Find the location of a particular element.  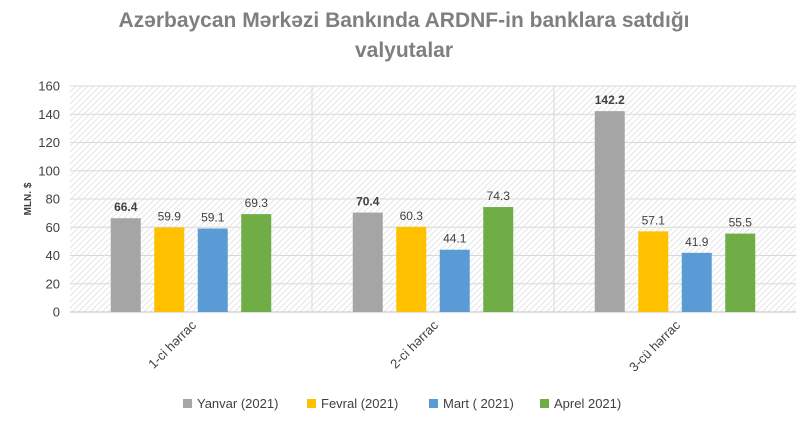

category-labels: 1-ci hərrac 2-ci hərrac 3-cü hərrac is located at coordinates (414, 345).